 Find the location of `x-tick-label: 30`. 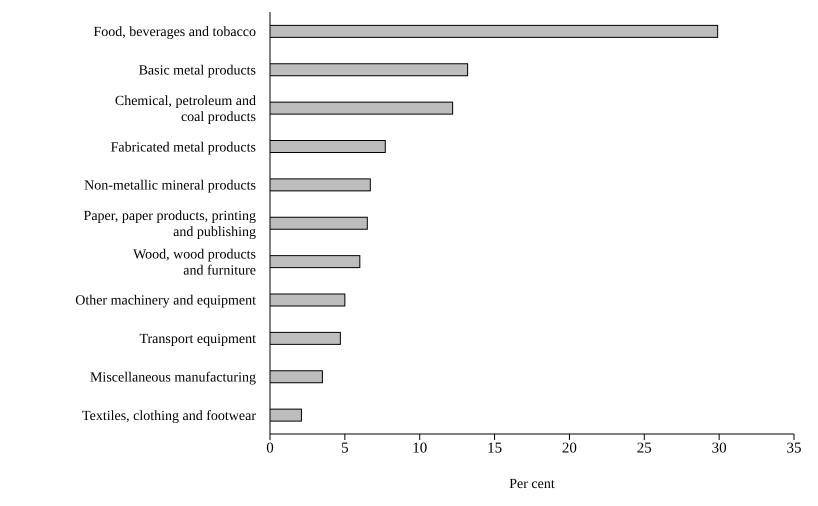

x-tick-label: 30 is located at coordinates (719, 448).